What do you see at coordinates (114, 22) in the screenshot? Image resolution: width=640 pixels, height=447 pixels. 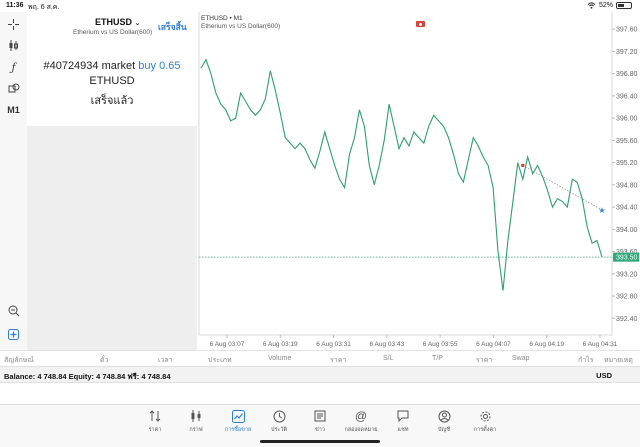 I see `symbol-name: ETHUSD` at bounding box center [114, 22].